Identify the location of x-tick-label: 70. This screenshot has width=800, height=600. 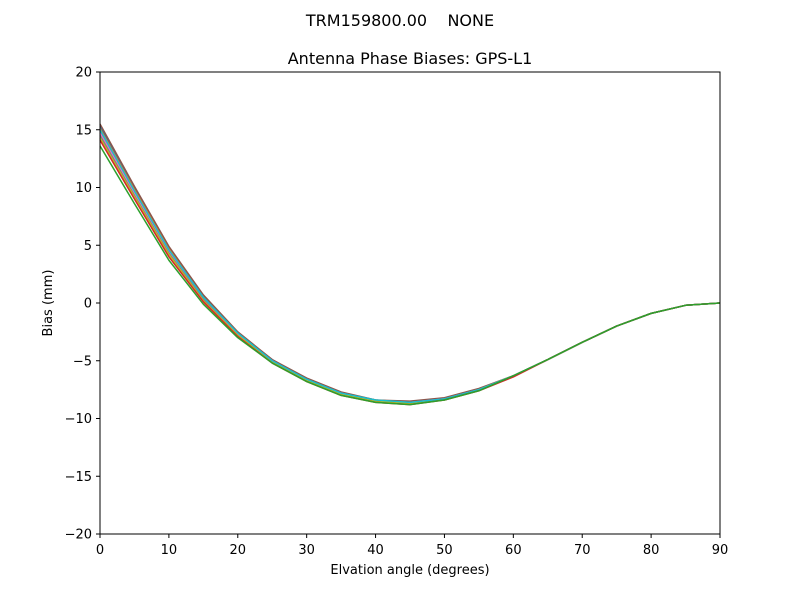
(582, 550).